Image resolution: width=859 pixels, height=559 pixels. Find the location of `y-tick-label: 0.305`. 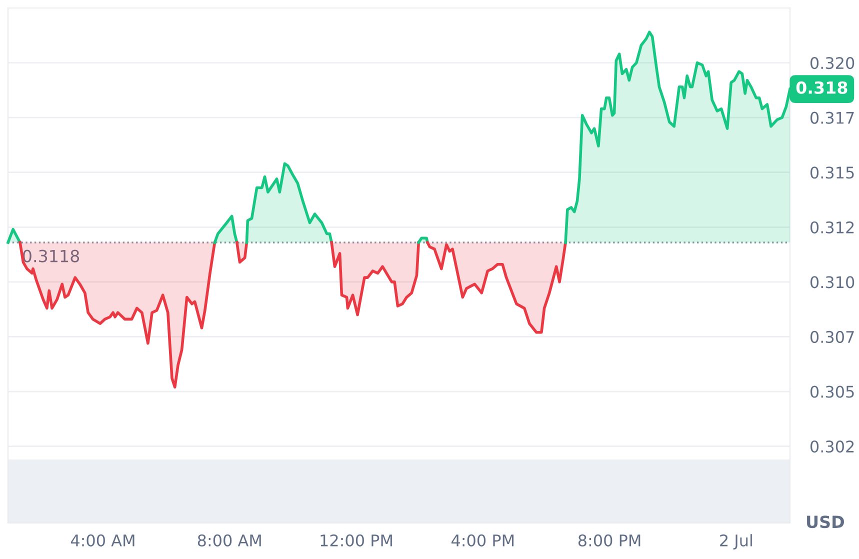

y-tick-label: 0.305 is located at coordinates (832, 392).